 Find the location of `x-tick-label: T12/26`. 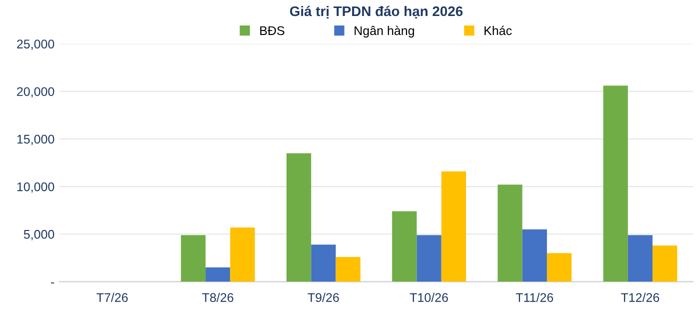

x-tick-label: T12/26 is located at coordinates (640, 297).